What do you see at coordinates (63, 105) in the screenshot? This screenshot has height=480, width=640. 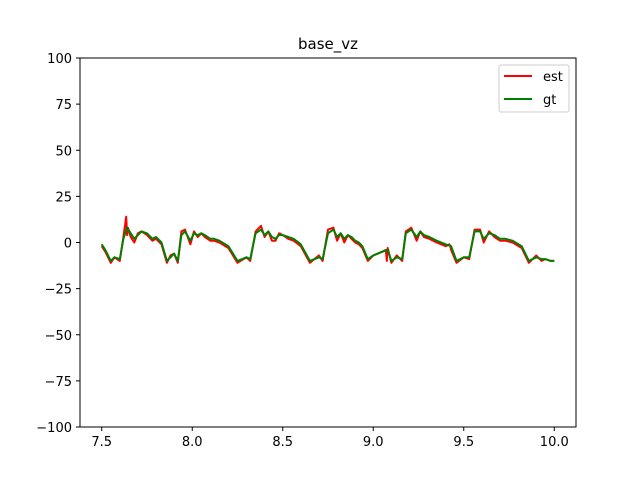 I see `y-tick-label: 75` at bounding box center [63, 105].